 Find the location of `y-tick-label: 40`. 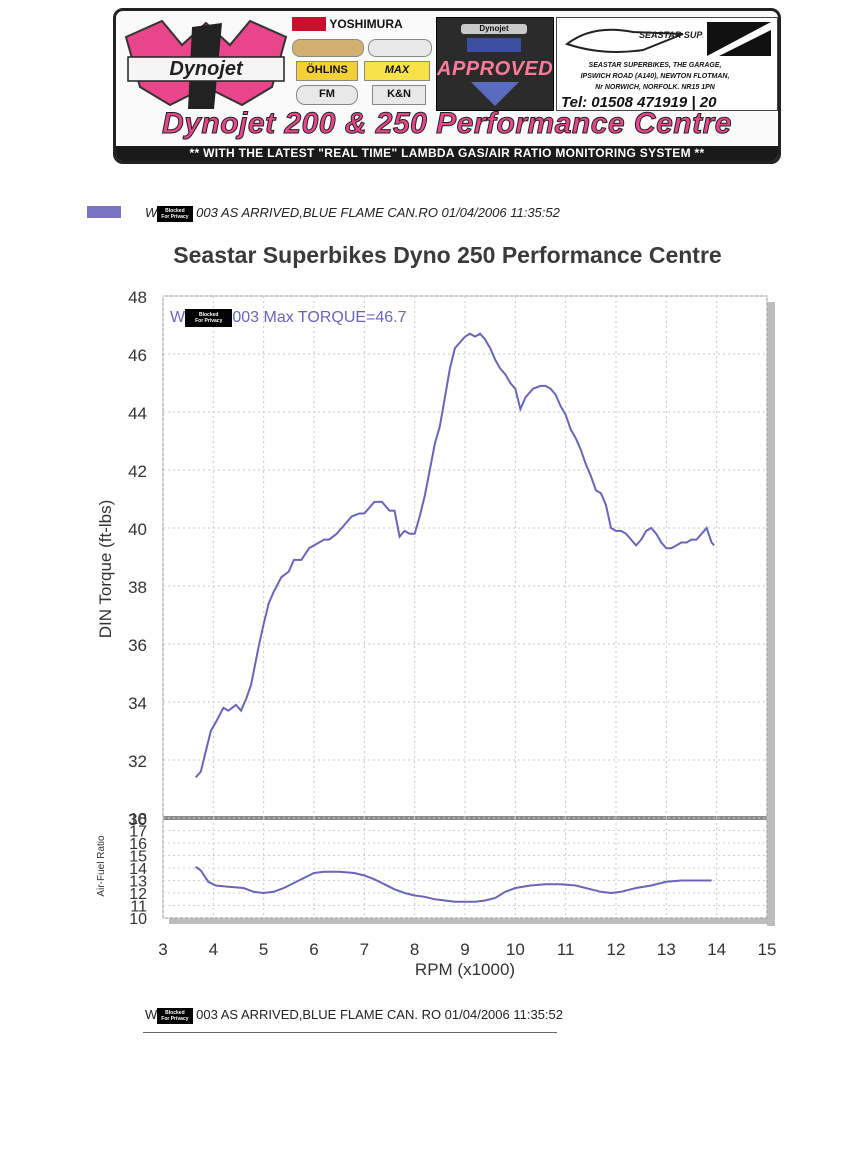

y-tick-label: 40 is located at coordinates (137, 529).